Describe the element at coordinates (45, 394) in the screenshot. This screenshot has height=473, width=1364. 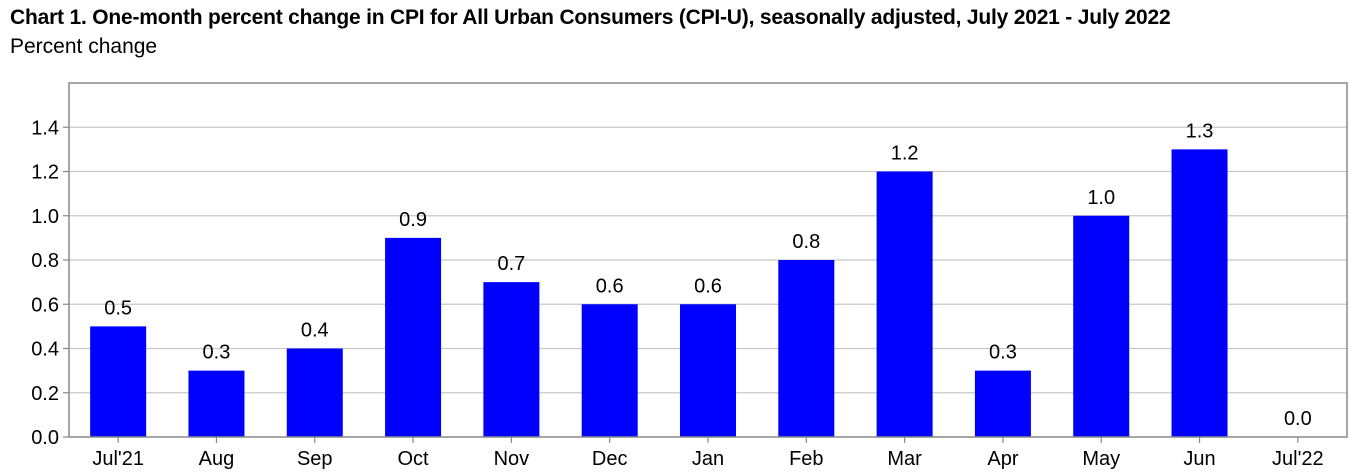
I see `y-tick-label: 0.2` at that location.